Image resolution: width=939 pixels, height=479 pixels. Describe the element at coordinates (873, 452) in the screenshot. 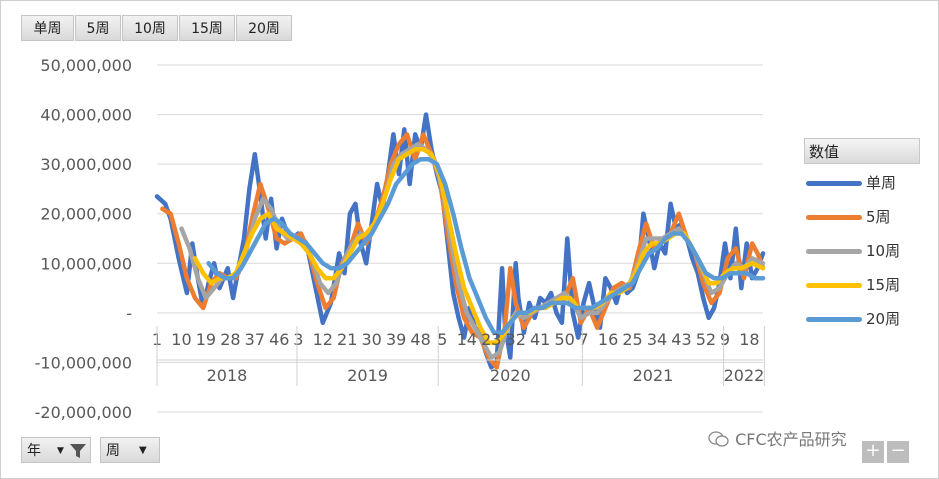

I see `zoom-in-button: +` at that location.